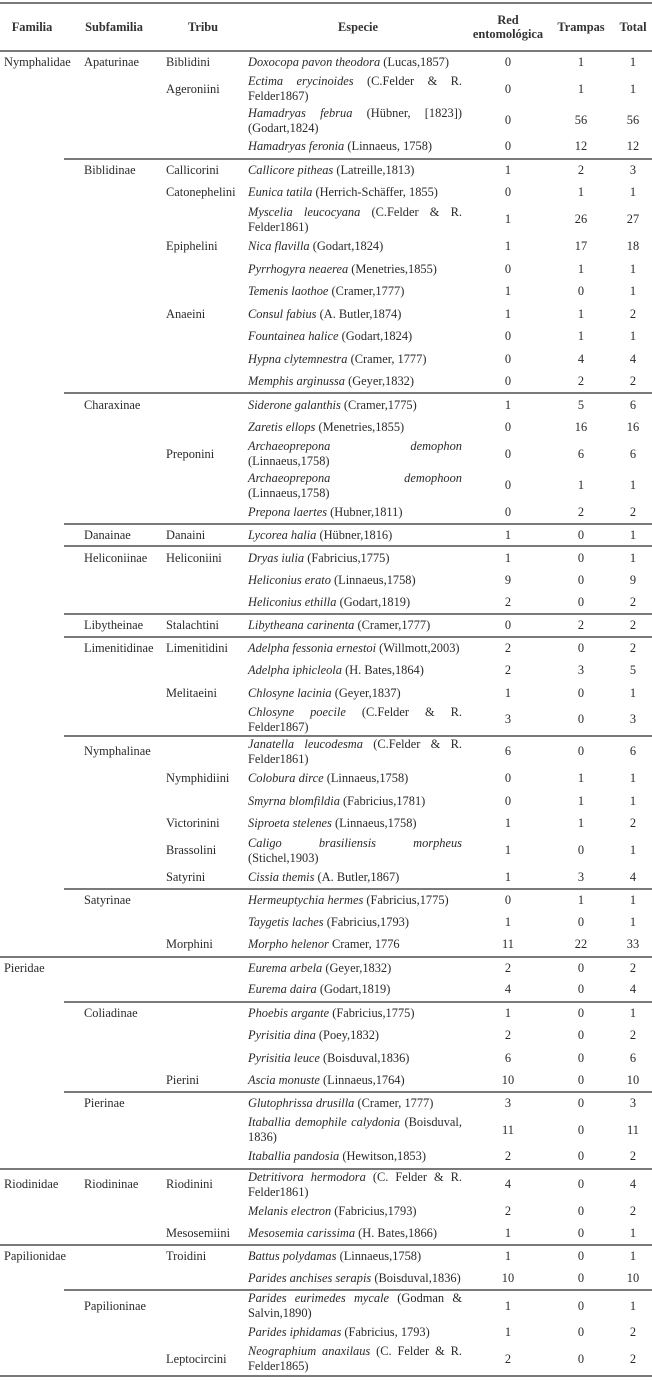 The image size is (652, 1380). I want to click on total-count: 3, so click(633, 169).